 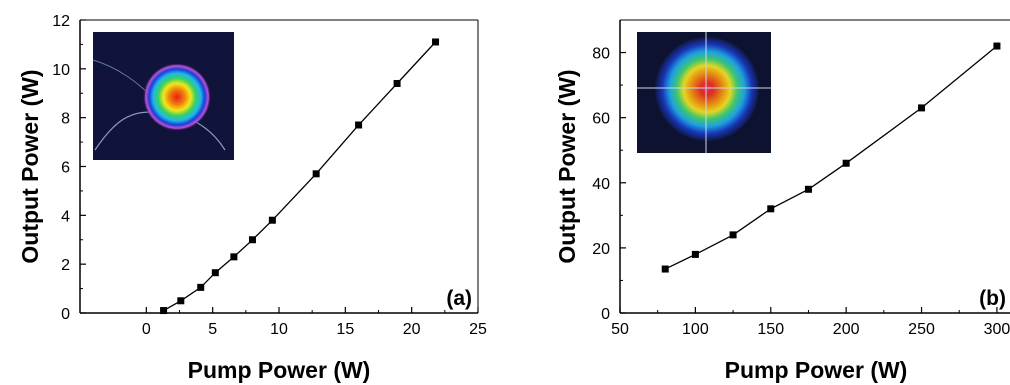 I want to click on x-tick-label: 0, so click(x=146, y=329).